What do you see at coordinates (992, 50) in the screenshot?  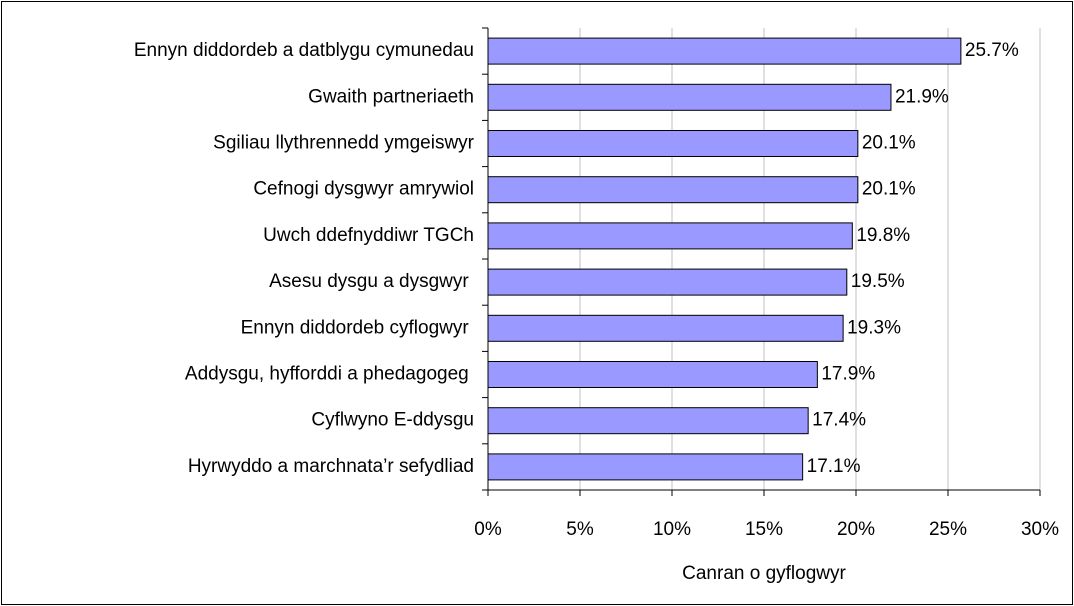 I see `data-label: 25.7%` at bounding box center [992, 50].